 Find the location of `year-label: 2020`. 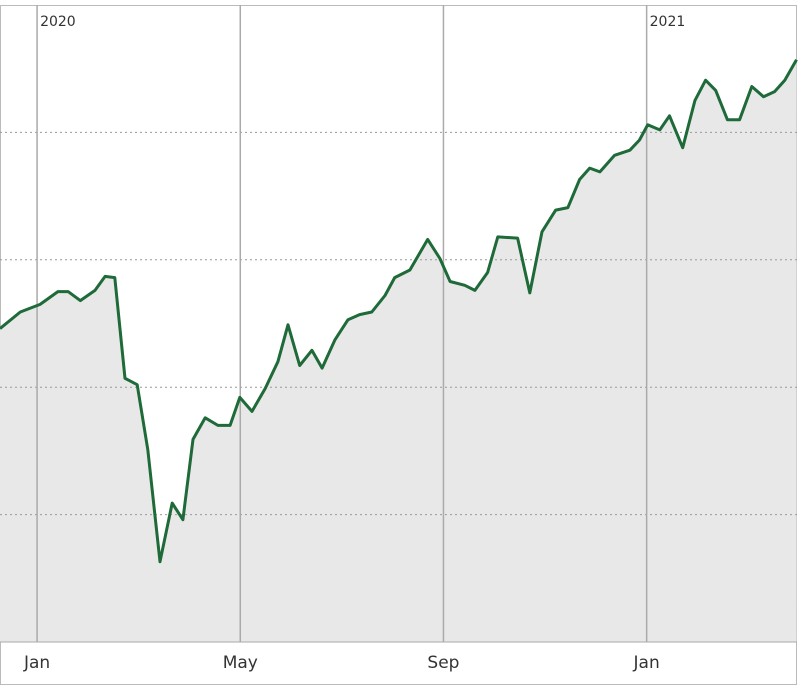

year-label: 2020 is located at coordinates (58, 22).